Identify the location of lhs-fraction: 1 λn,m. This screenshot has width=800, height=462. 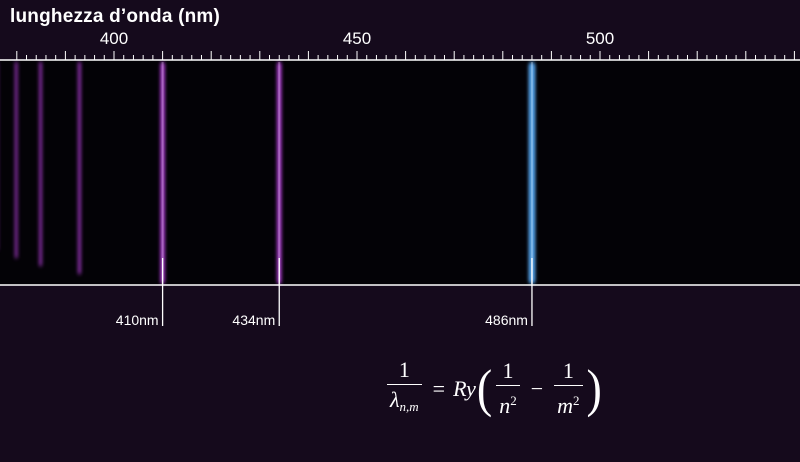
(404, 389).